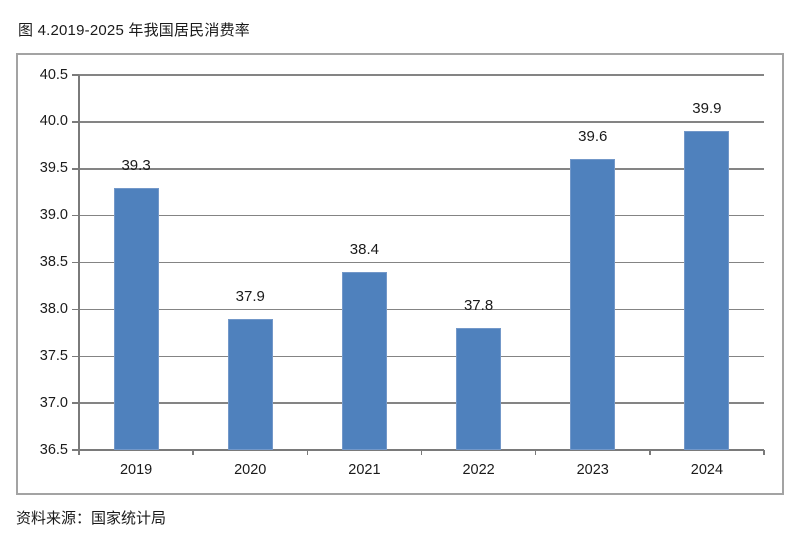 The image size is (800, 539). Describe the element at coordinates (479, 389) in the screenshot. I see `bar-2022` at that location.